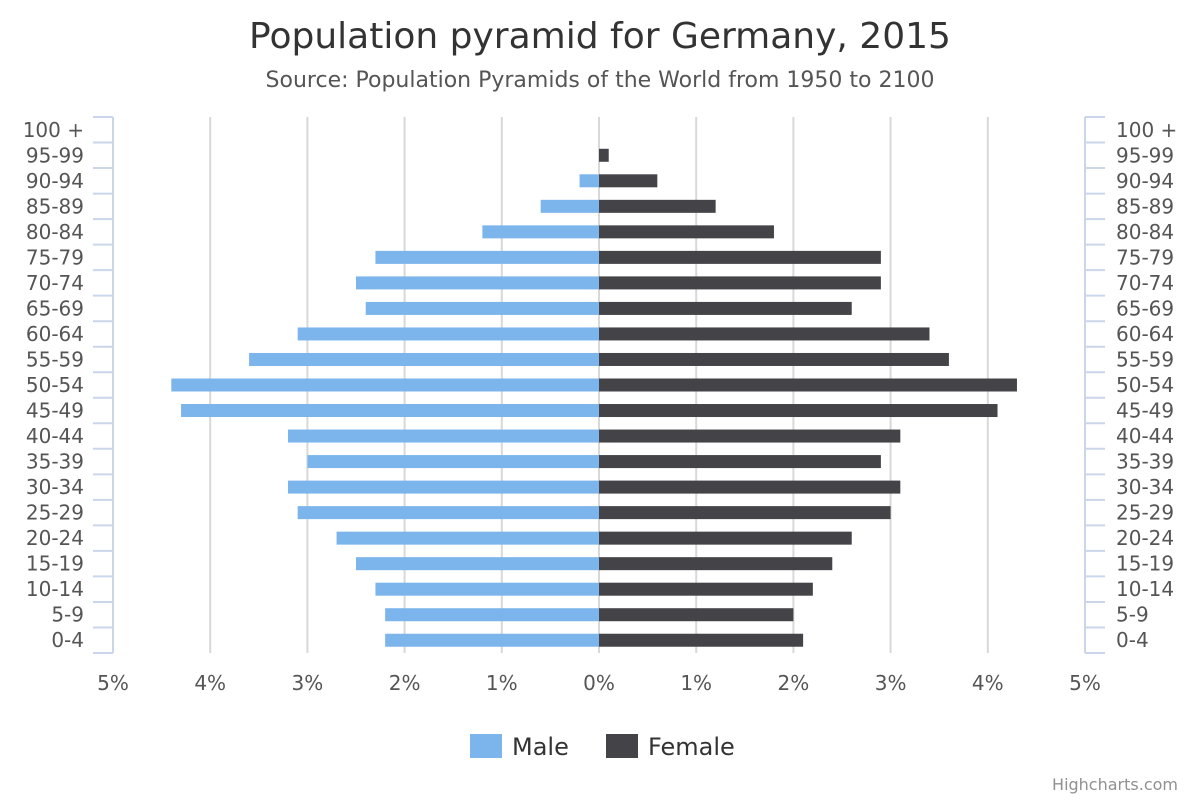 The image size is (1200, 800). What do you see at coordinates (1145, 564) in the screenshot?
I see `y-tick-label-right: 15-19` at bounding box center [1145, 564].